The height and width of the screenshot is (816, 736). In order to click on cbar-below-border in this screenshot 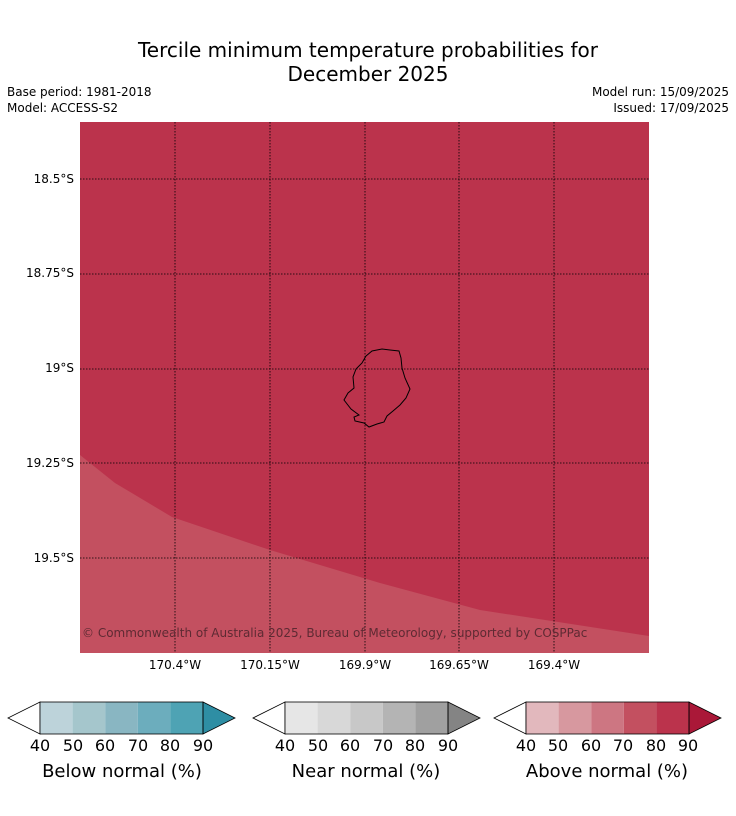, I will do `click(121, 718)`.